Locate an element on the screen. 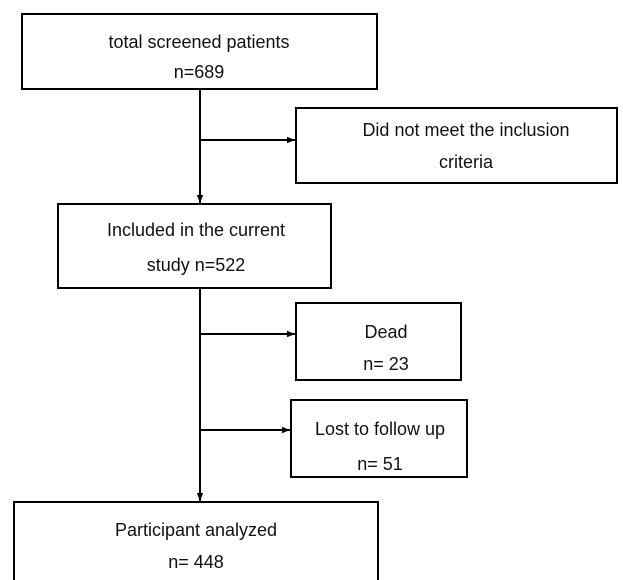  node: Lost to follow up n= 51 is located at coordinates (379, 438).